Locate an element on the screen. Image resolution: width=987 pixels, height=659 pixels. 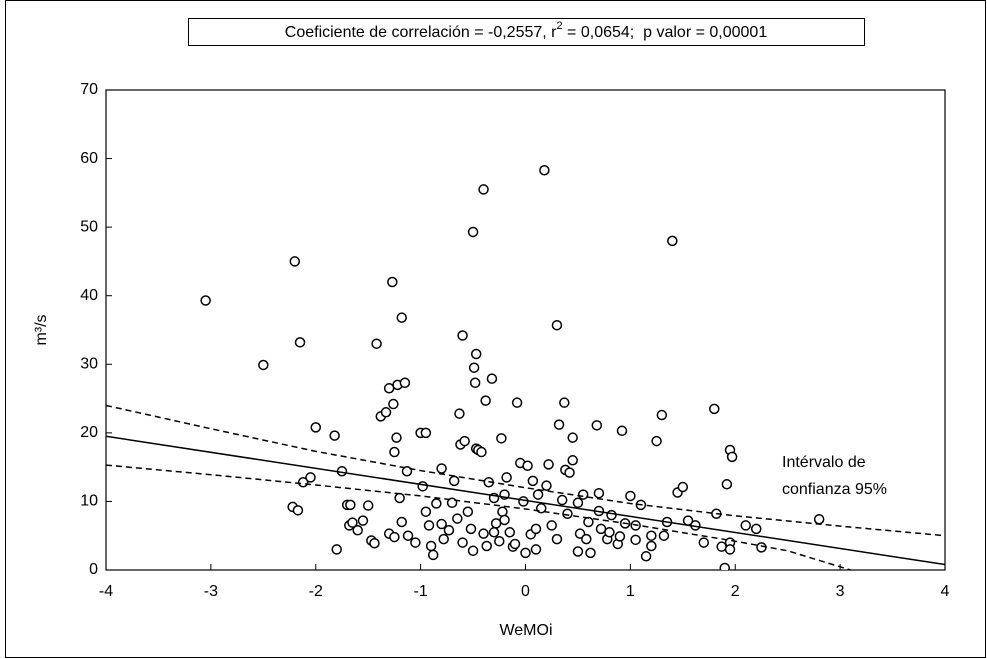
y-tick-label: 30 is located at coordinates (89, 364).